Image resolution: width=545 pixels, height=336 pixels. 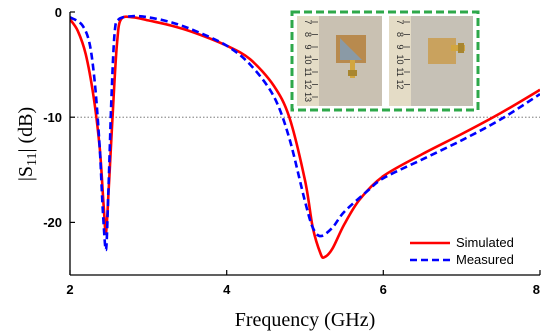 I want to click on y-axis-label: |S11| (dB), so click(x=27, y=144).